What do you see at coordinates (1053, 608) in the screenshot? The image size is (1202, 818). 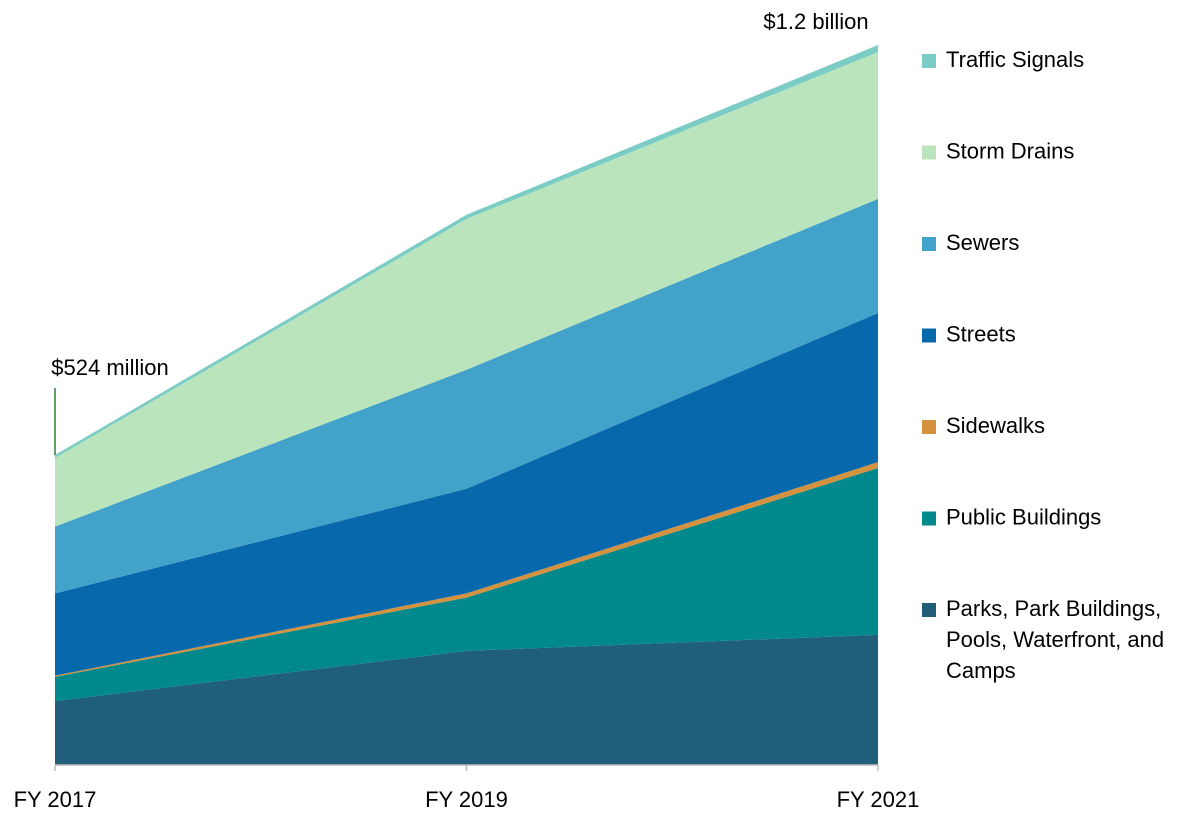 I see `legend-label-line: Parks, Park Buildings,` at bounding box center [1053, 608].